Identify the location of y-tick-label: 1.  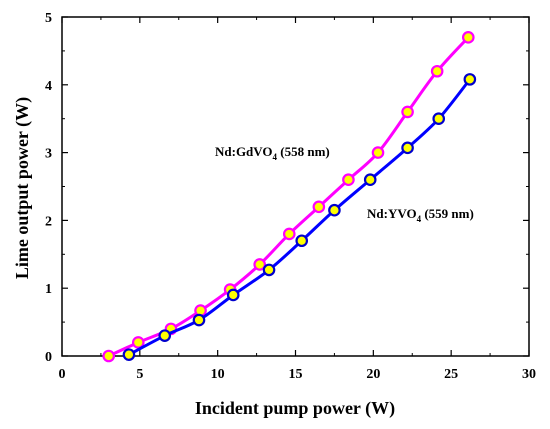
(48, 289).